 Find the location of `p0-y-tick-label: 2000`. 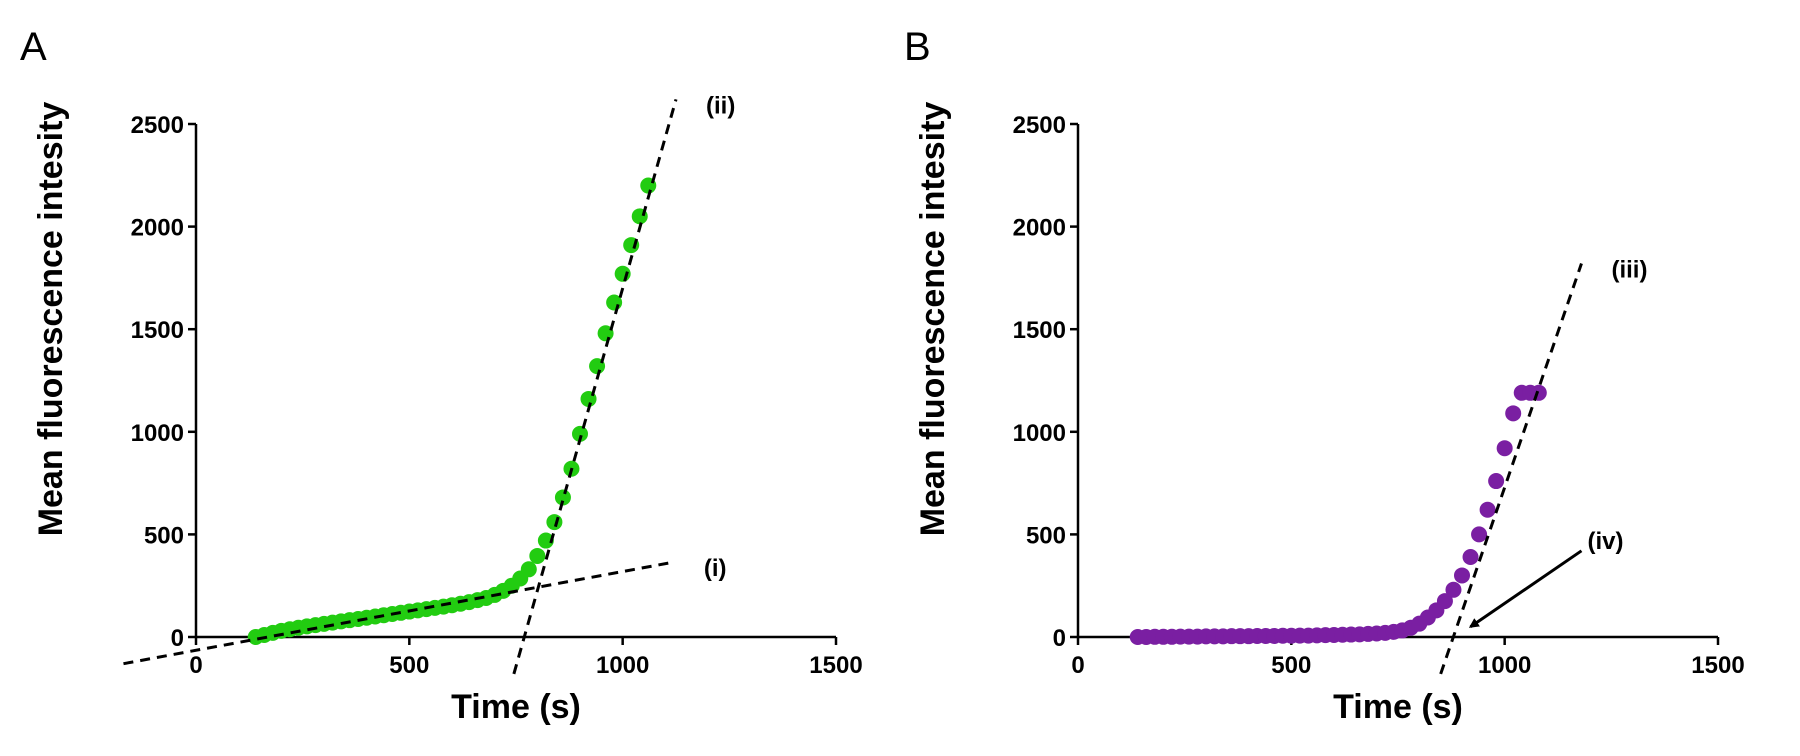

p0-y-tick-label: 2000 is located at coordinates (157, 228).